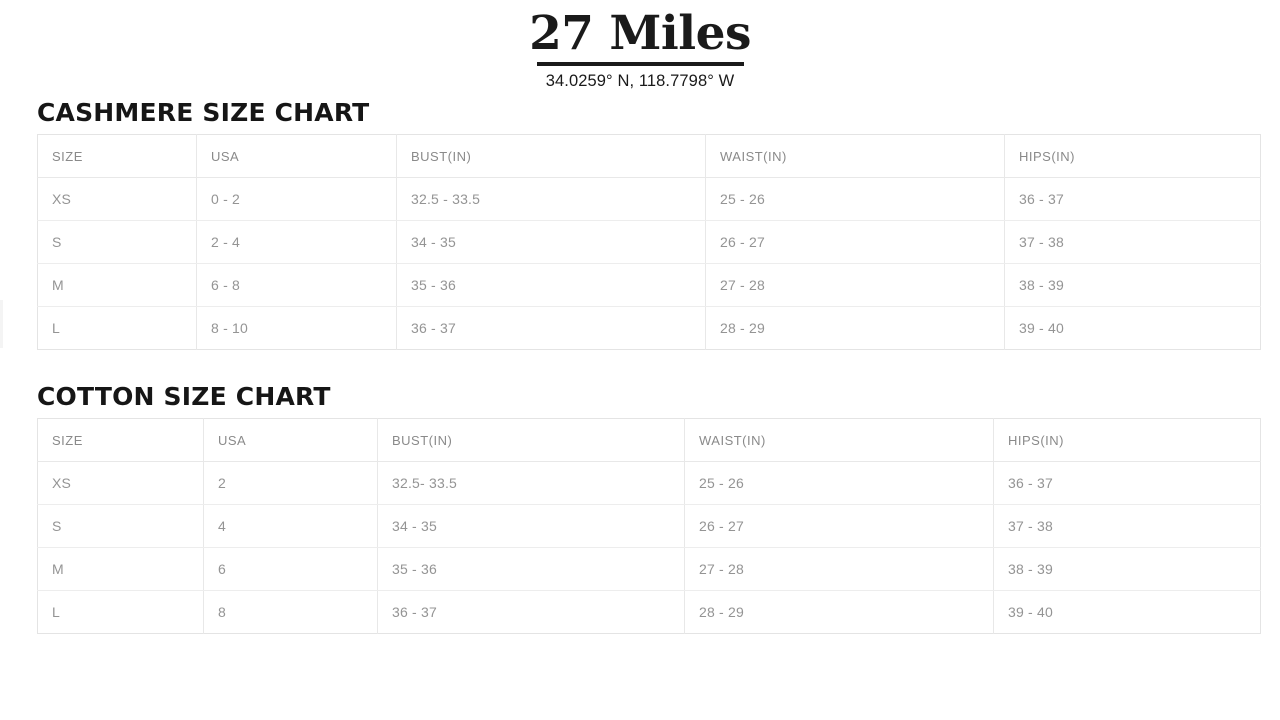 This screenshot has height=720, width=1280. What do you see at coordinates (296, 328) in the screenshot?
I see `cell-usa: 8 - 10` at bounding box center [296, 328].